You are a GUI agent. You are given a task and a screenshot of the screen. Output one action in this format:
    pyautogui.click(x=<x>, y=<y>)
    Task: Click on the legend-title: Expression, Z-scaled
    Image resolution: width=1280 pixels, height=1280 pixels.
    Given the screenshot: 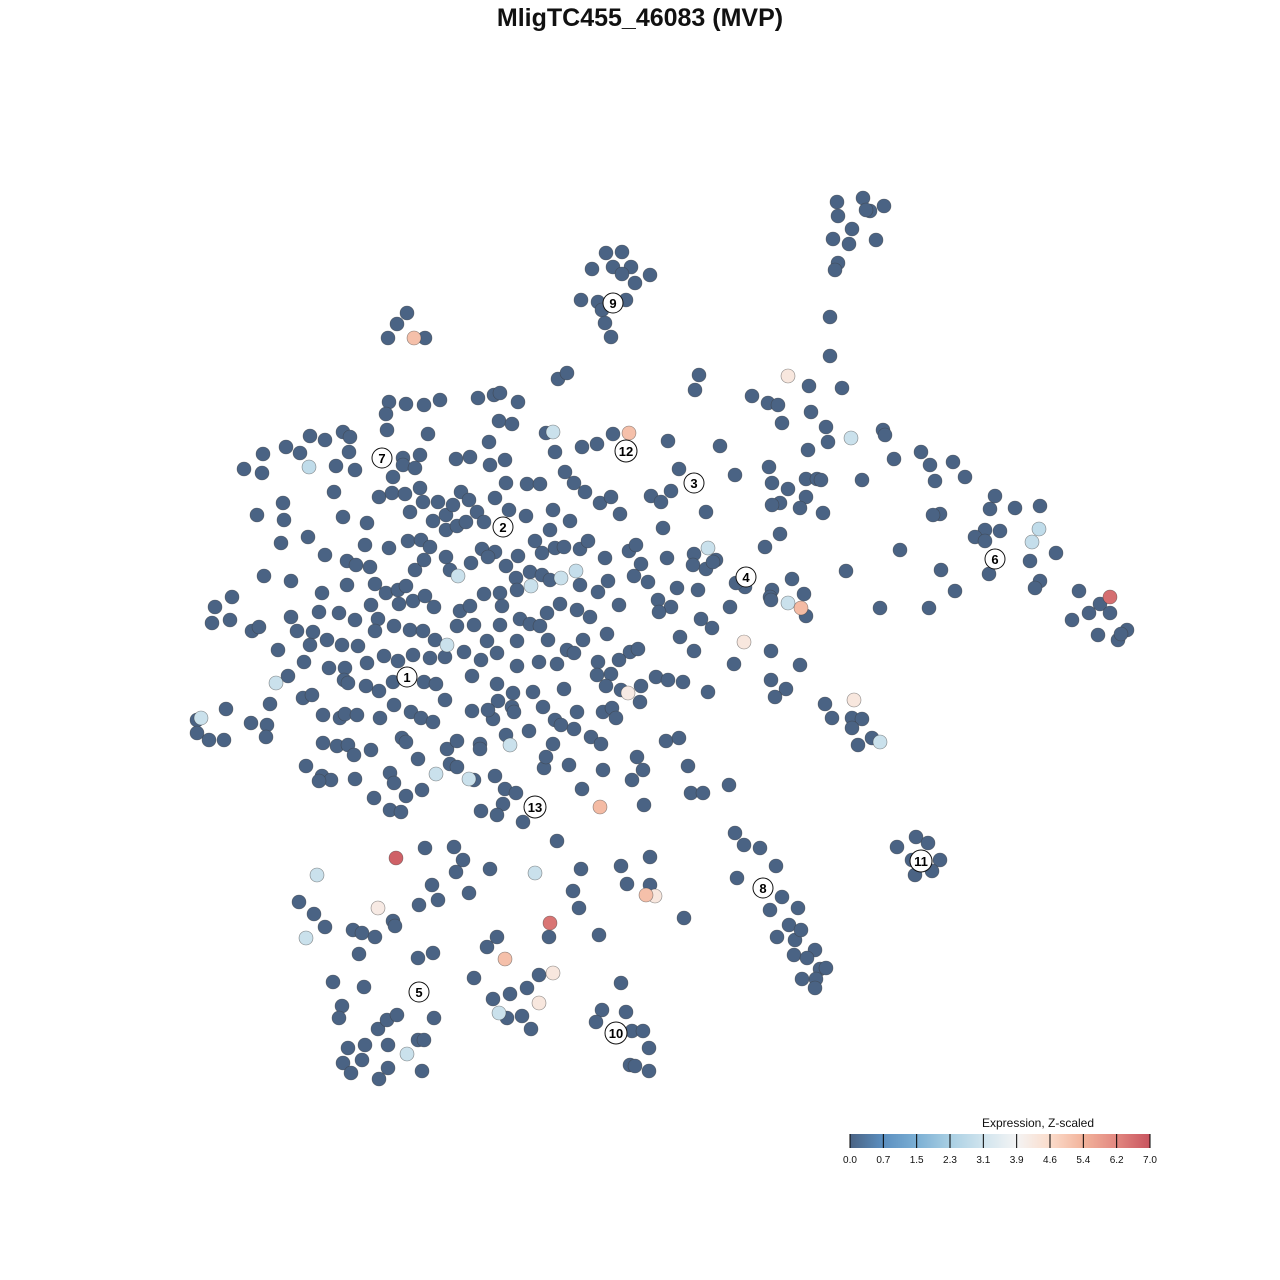 What is the action you would take?
    pyautogui.click(x=1038, y=1123)
    